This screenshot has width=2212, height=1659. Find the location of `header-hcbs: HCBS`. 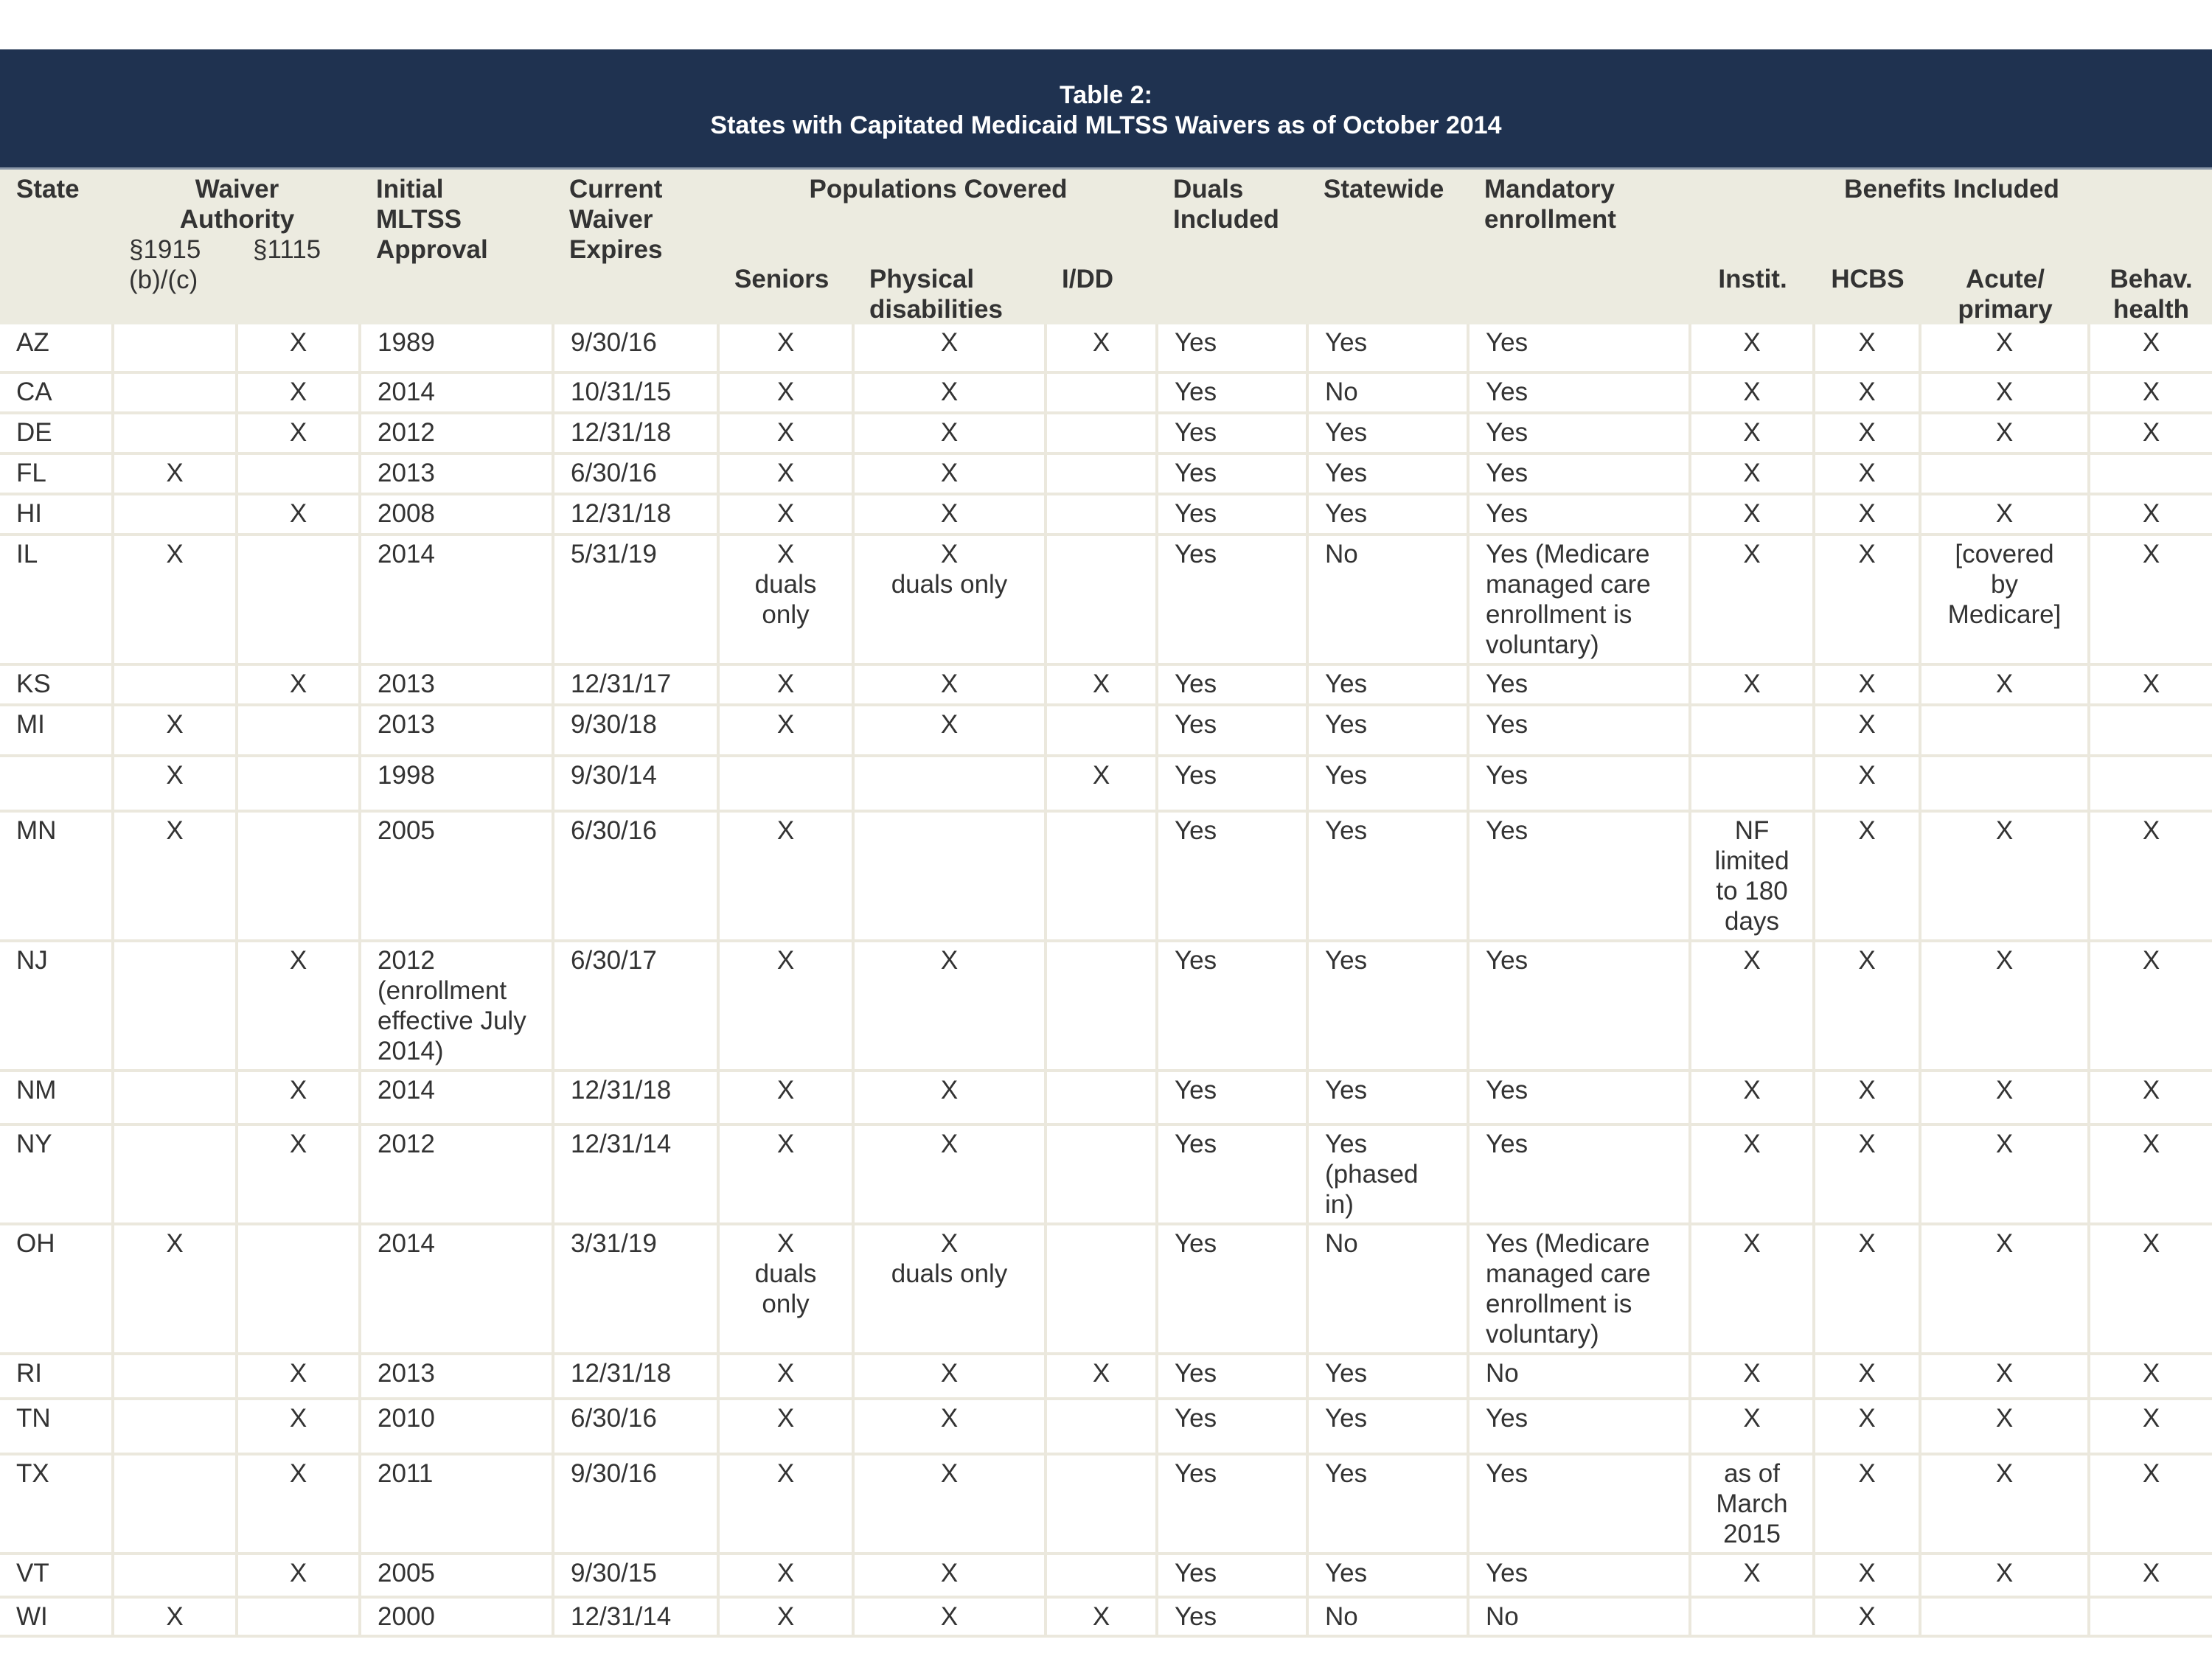

header-hcbs: HCBS is located at coordinates (1867, 279).